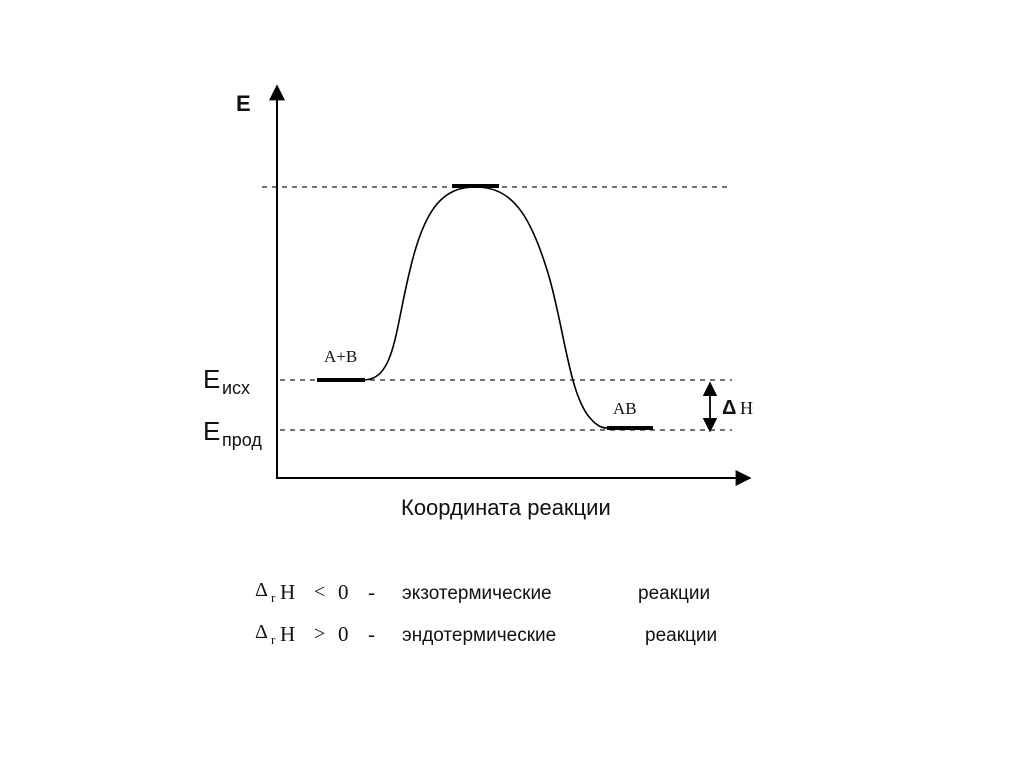 The width and height of the screenshot is (1024, 767). What do you see at coordinates (319, 592) in the screenshot?
I see `note-relation: <` at bounding box center [319, 592].